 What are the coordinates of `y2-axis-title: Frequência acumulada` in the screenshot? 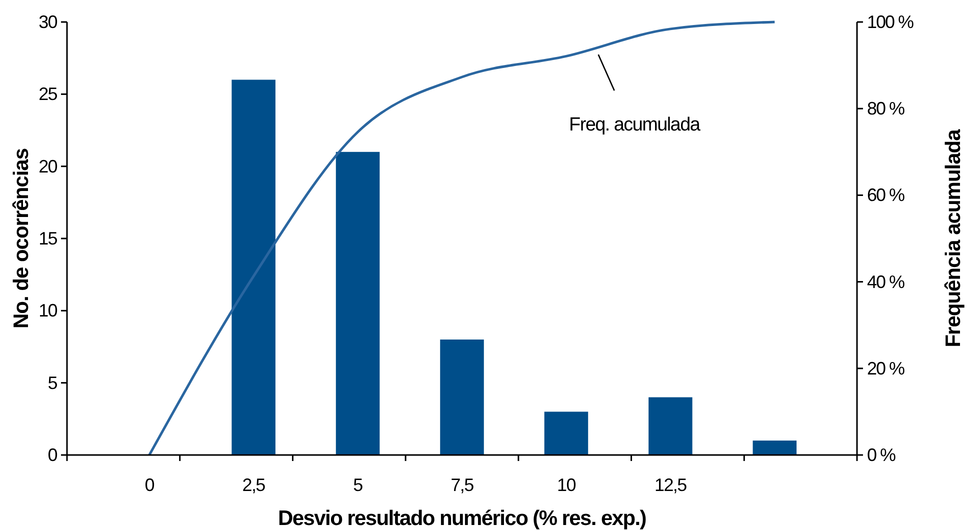 It's located at (953, 238).